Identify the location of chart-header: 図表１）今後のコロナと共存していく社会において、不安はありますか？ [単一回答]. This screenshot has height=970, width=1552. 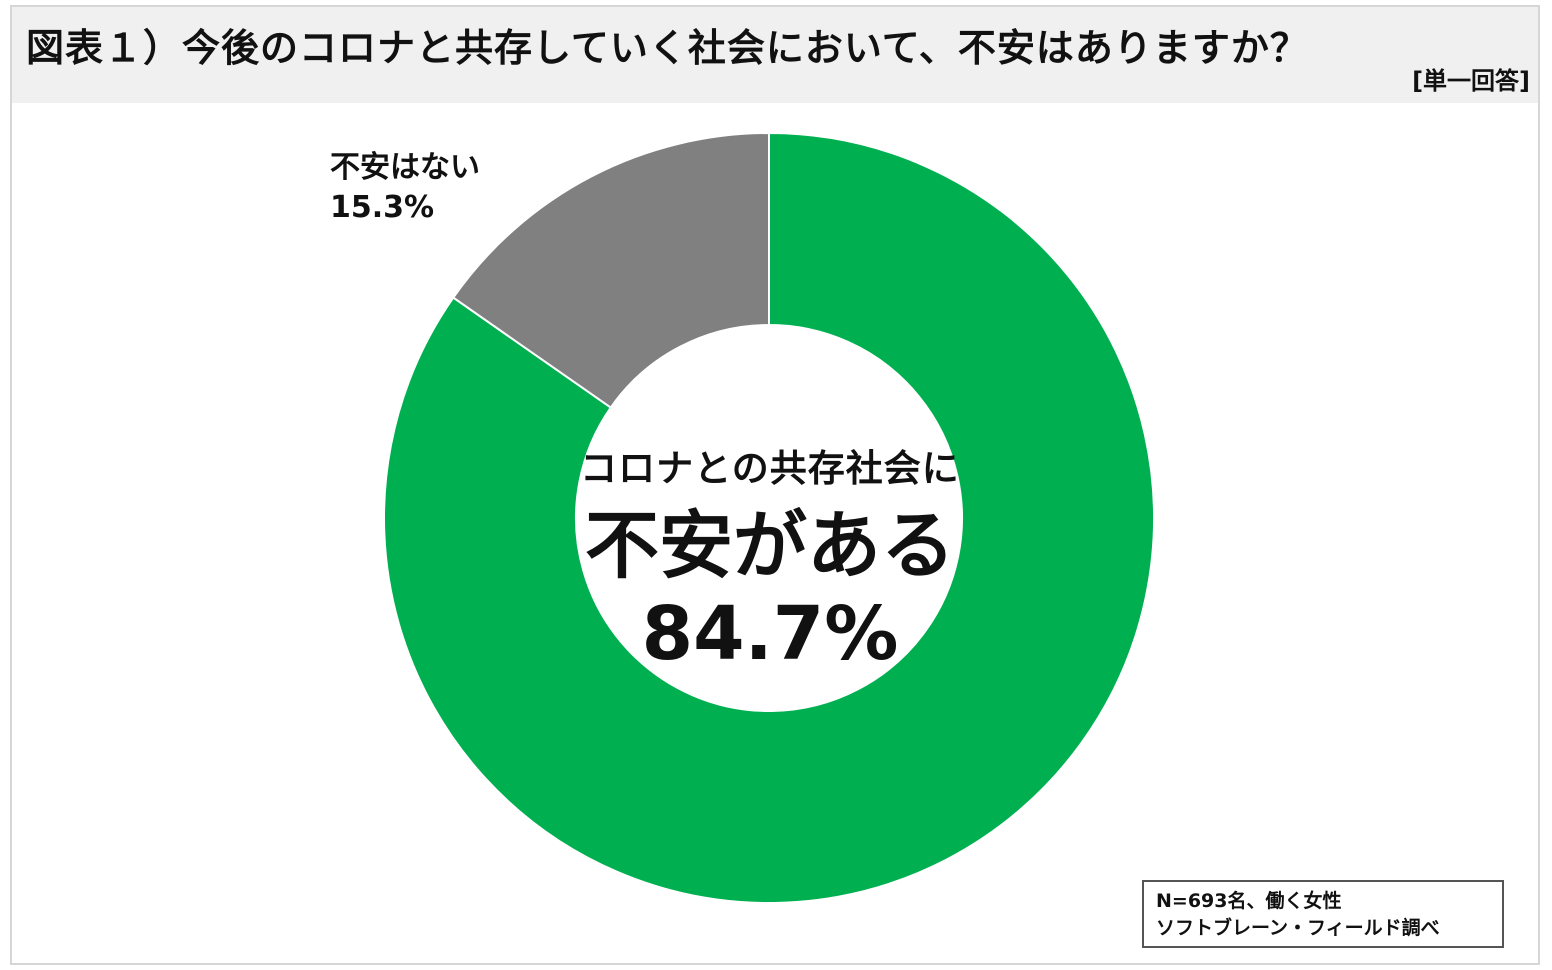
(775, 55).